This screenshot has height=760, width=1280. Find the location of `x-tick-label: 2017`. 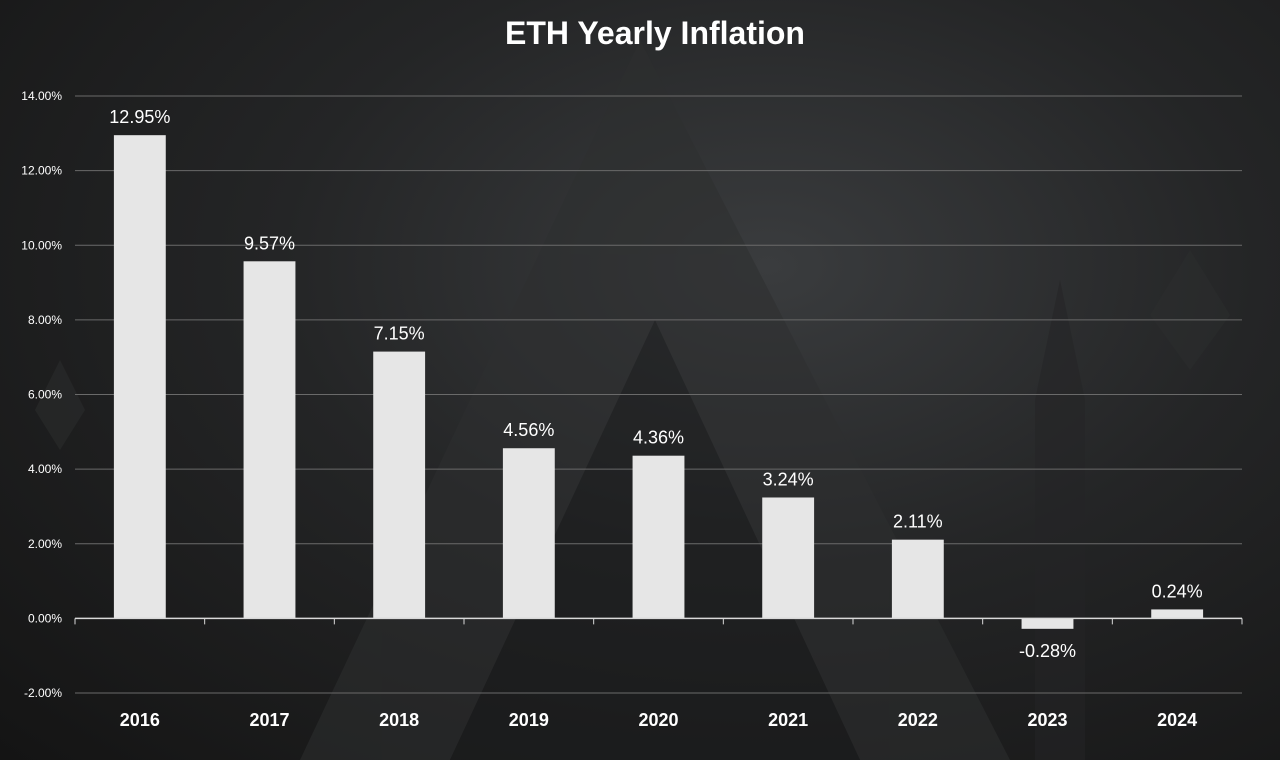

x-tick-label: 2017 is located at coordinates (269, 720).